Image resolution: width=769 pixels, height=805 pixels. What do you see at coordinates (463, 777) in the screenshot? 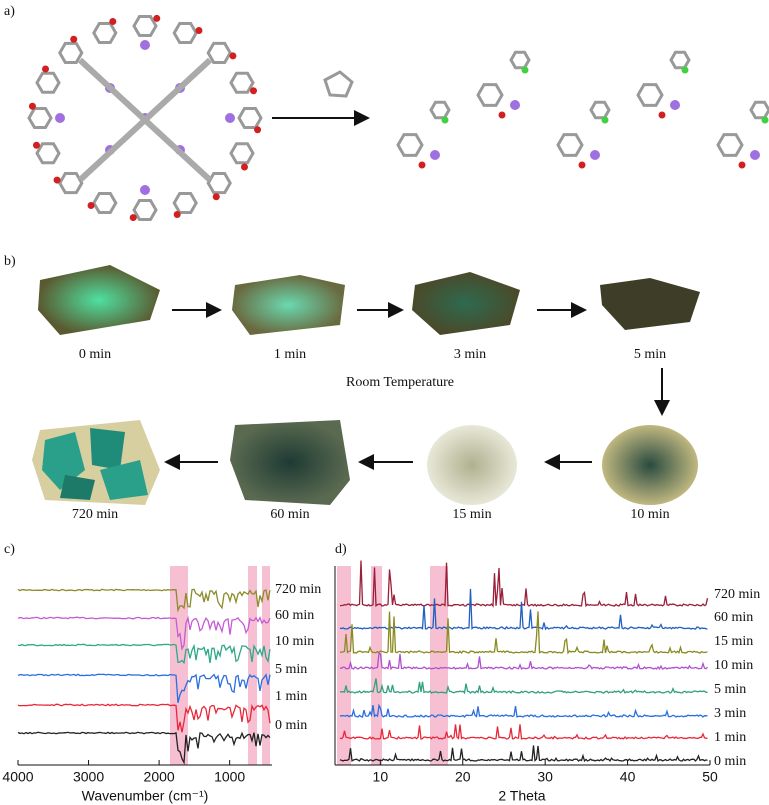
I see `x-tick-label: 20` at bounding box center [463, 777].